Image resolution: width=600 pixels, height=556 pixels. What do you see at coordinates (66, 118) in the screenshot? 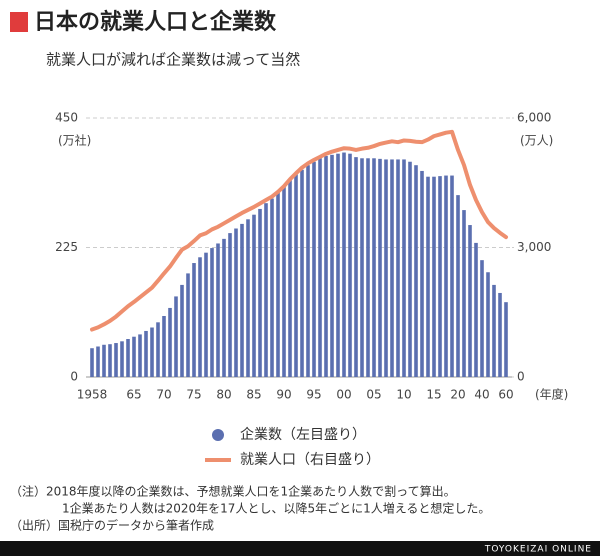
I see `y-tick-label: 450` at bounding box center [66, 118].